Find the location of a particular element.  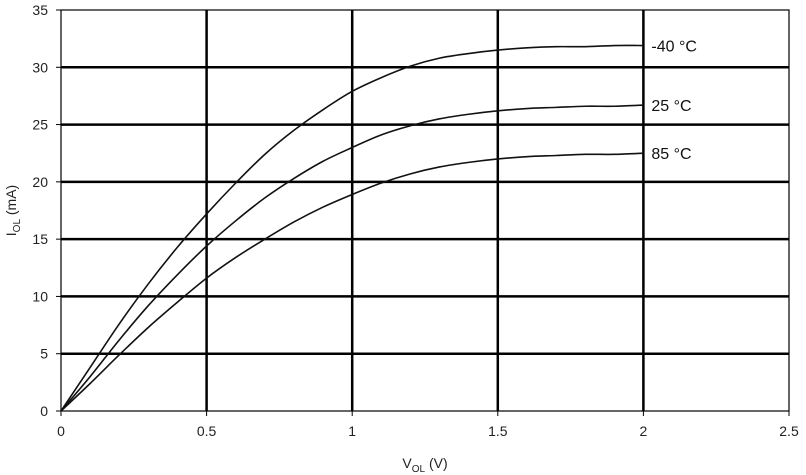

x-axis-title-unit: (V) is located at coordinates (436, 463).